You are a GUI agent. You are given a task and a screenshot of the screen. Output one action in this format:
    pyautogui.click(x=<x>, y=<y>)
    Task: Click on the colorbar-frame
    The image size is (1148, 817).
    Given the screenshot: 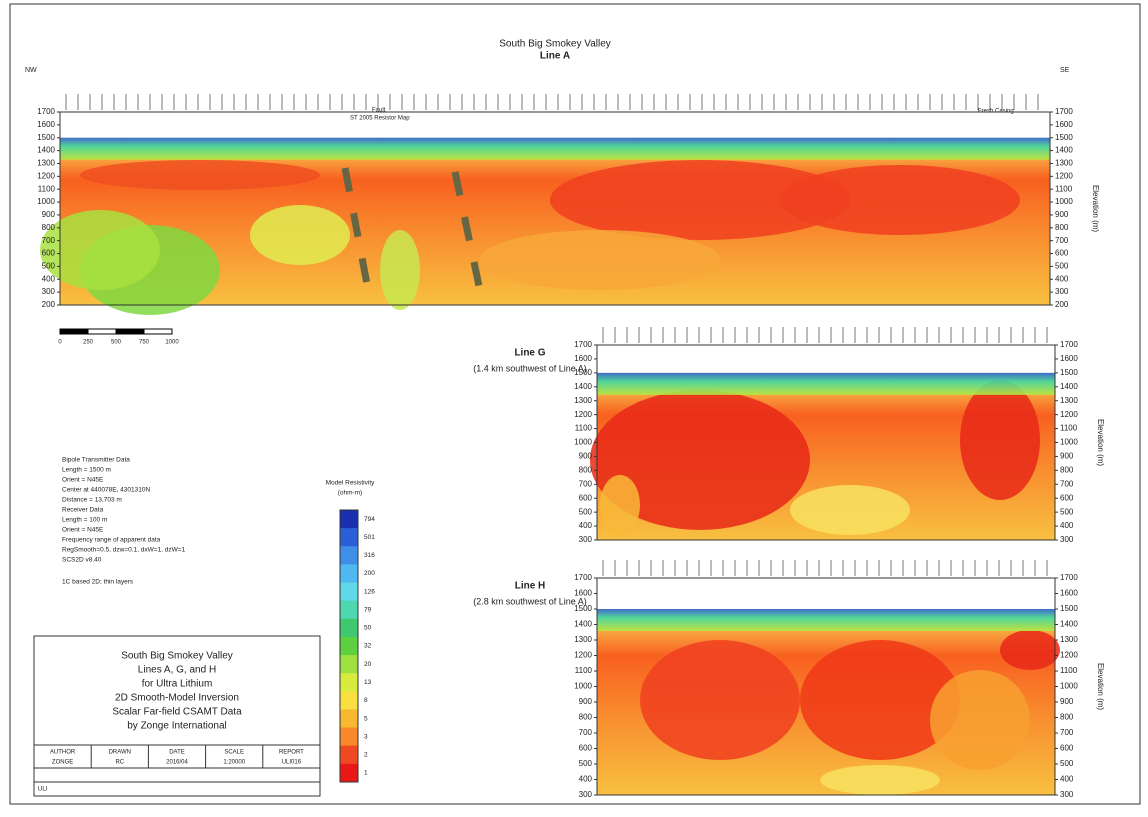 What is the action you would take?
    pyautogui.click(x=349, y=646)
    